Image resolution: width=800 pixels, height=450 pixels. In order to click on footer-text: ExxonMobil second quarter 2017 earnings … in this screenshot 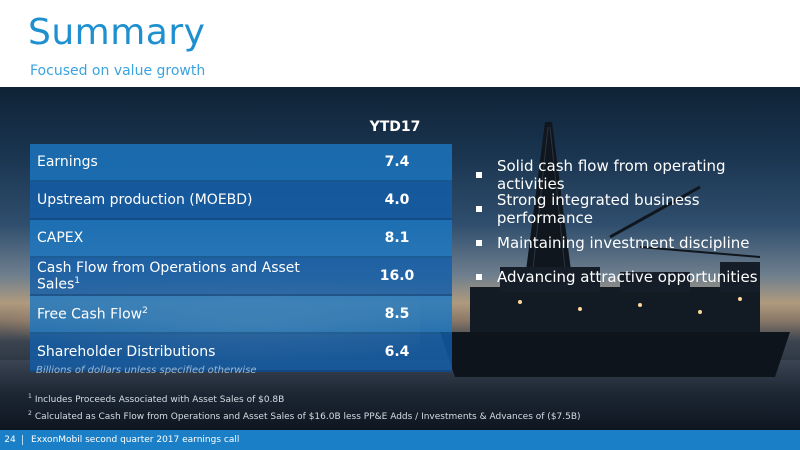, I will do `click(135, 440)`.